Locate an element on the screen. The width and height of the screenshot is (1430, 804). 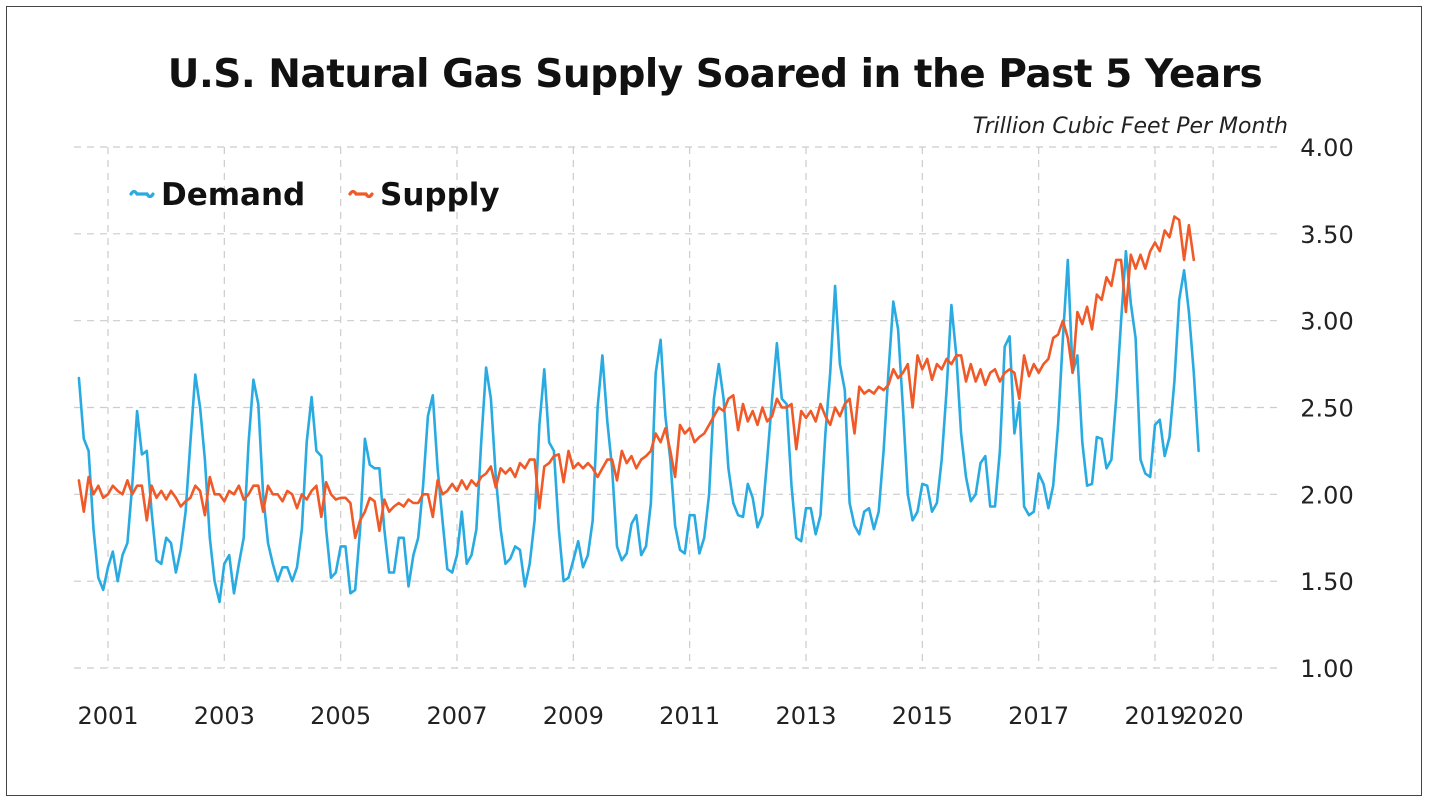
legend-swatch-supply is located at coordinates (361, 194).